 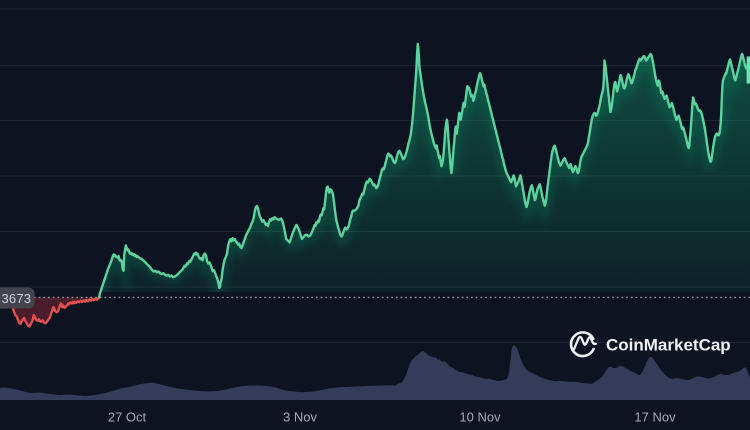 I want to click on svg-text: 10 Nov, so click(x=480, y=417).